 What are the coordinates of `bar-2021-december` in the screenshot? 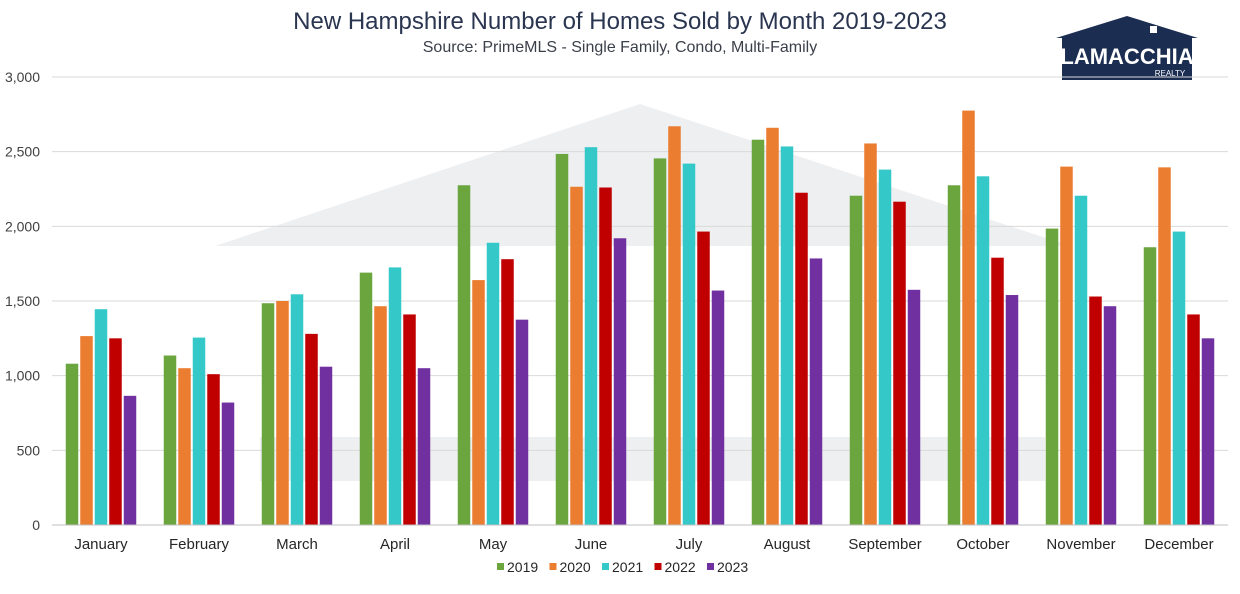 It's located at (1179, 378).